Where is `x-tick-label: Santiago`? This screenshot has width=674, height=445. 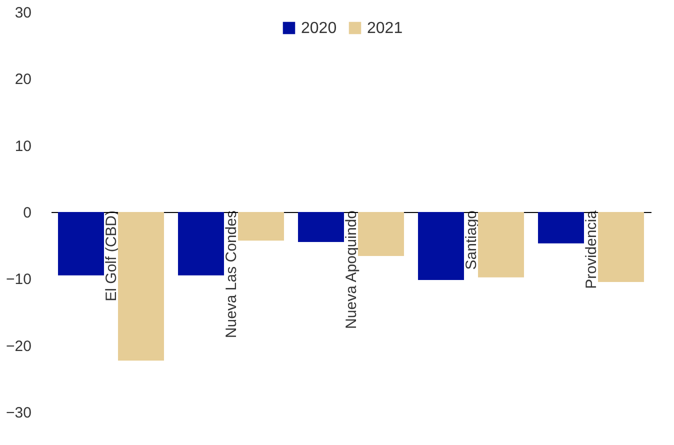
x-tick-label: Santiago is located at coordinates (471, 240).